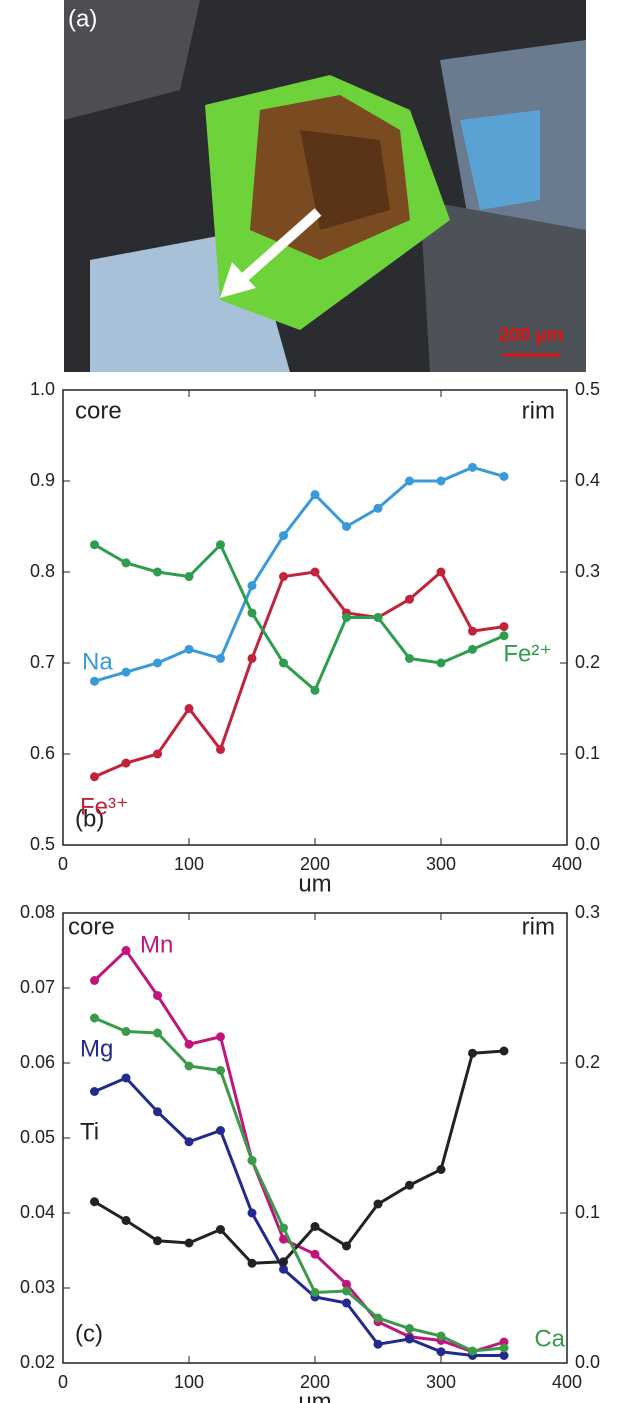  What do you see at coordinates (97, 661) in the screenshot?
I see `series-label: Na` at bounding box center [97, 661].